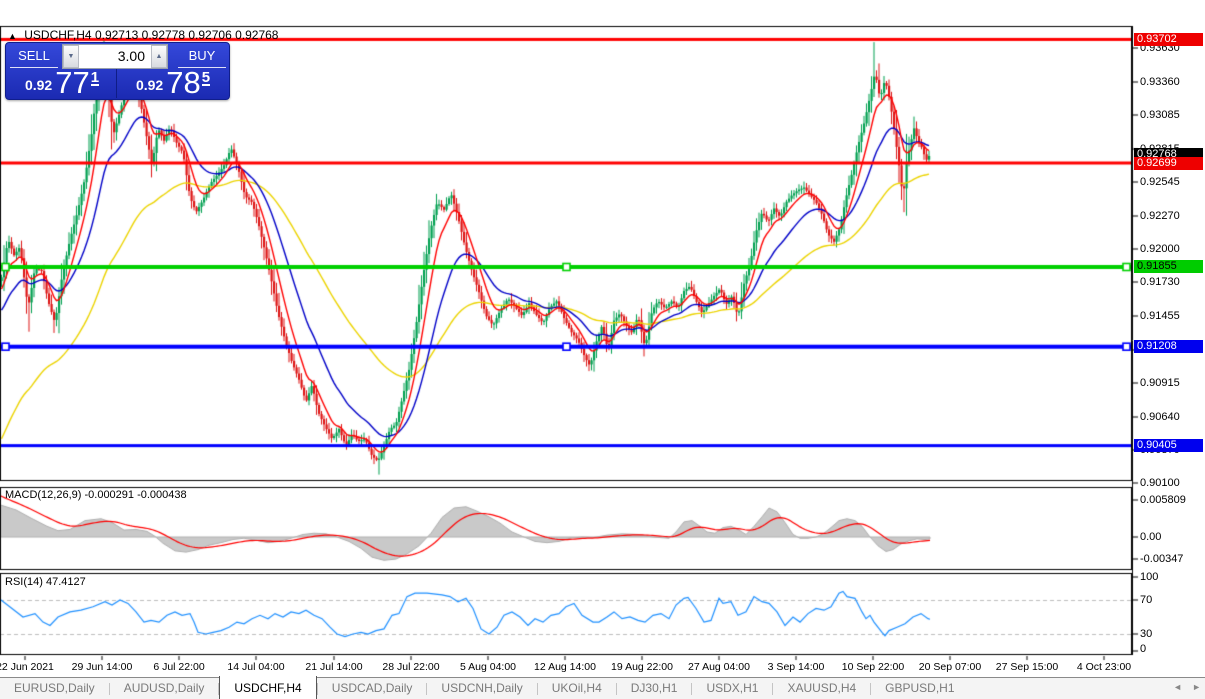 The image size is (1205, 699). What do you see at coordinates (65, 582) in the screenshot?
I see `rsi-value: 47.4127` at bounding box center [65, 582].